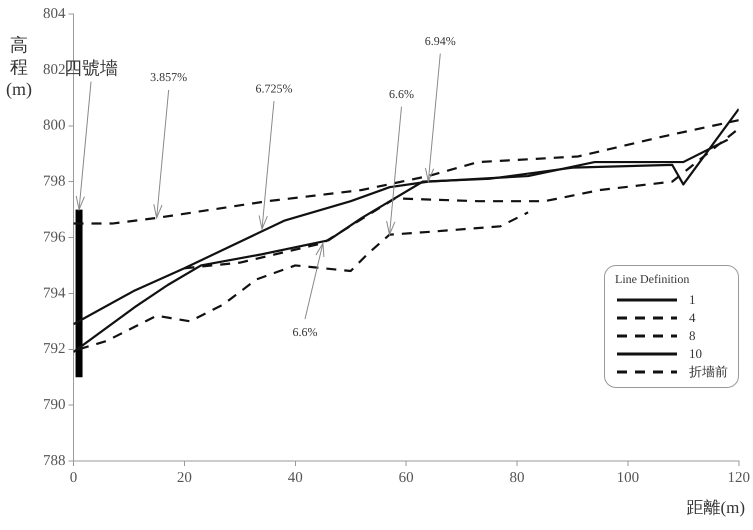 This screenshot has height=530, width=753. Describe the element at coordinates (692, 318) in the screenshot. I see `legend-label: 4` at that location.